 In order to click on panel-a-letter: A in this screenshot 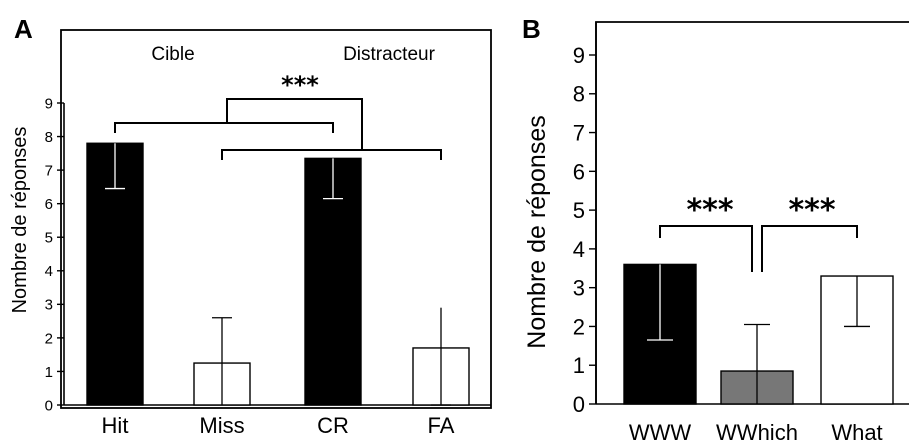, I will do `click(23, 29)`.